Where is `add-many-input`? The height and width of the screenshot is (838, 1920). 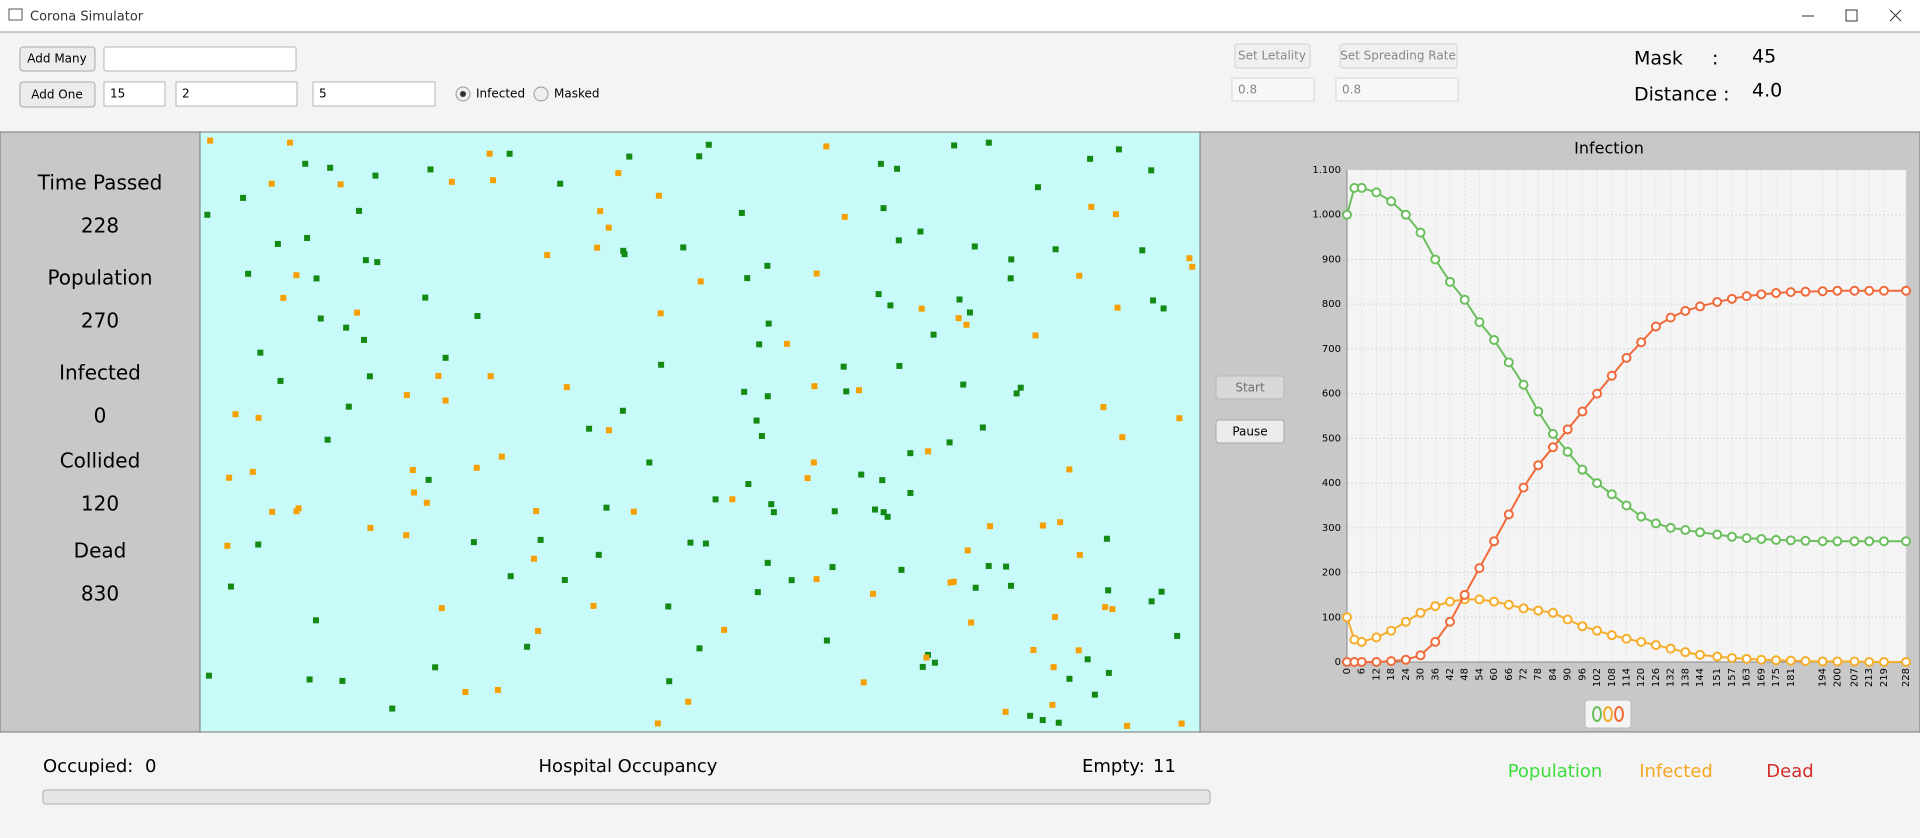 add-many-input is located at coordinates (200, 59).